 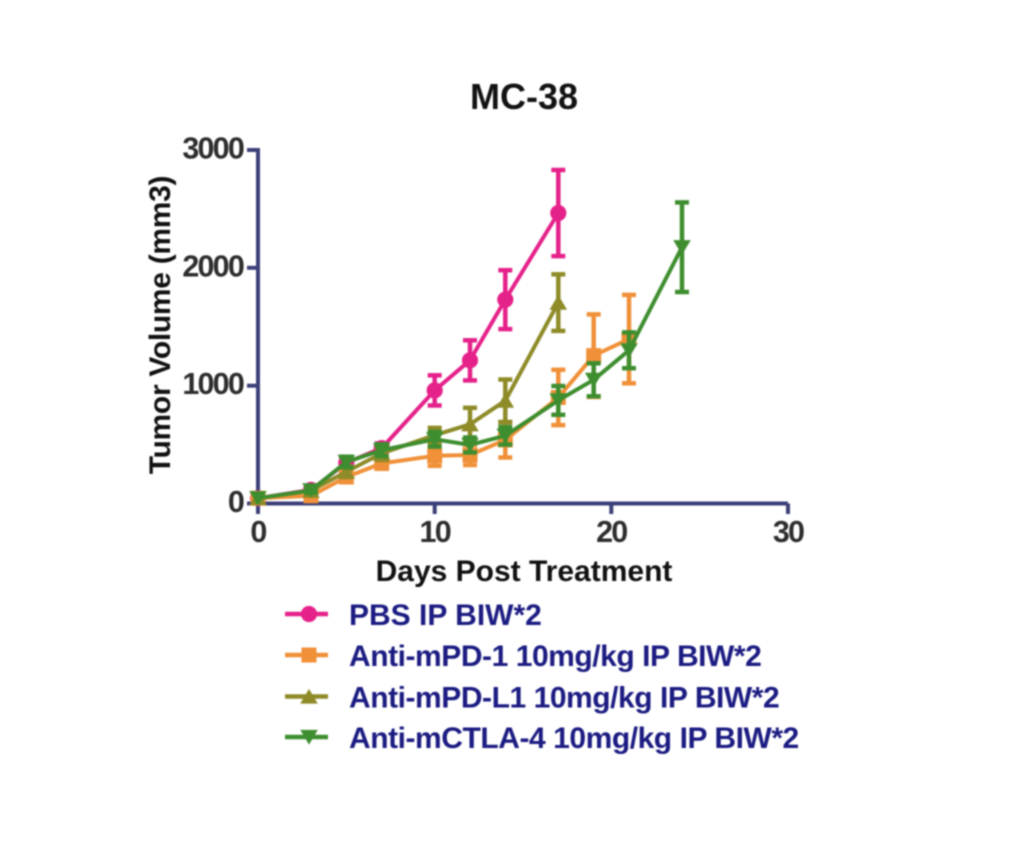 I want to click on svg-text: PBS IP BIW*2, so click(x=445, y=615).